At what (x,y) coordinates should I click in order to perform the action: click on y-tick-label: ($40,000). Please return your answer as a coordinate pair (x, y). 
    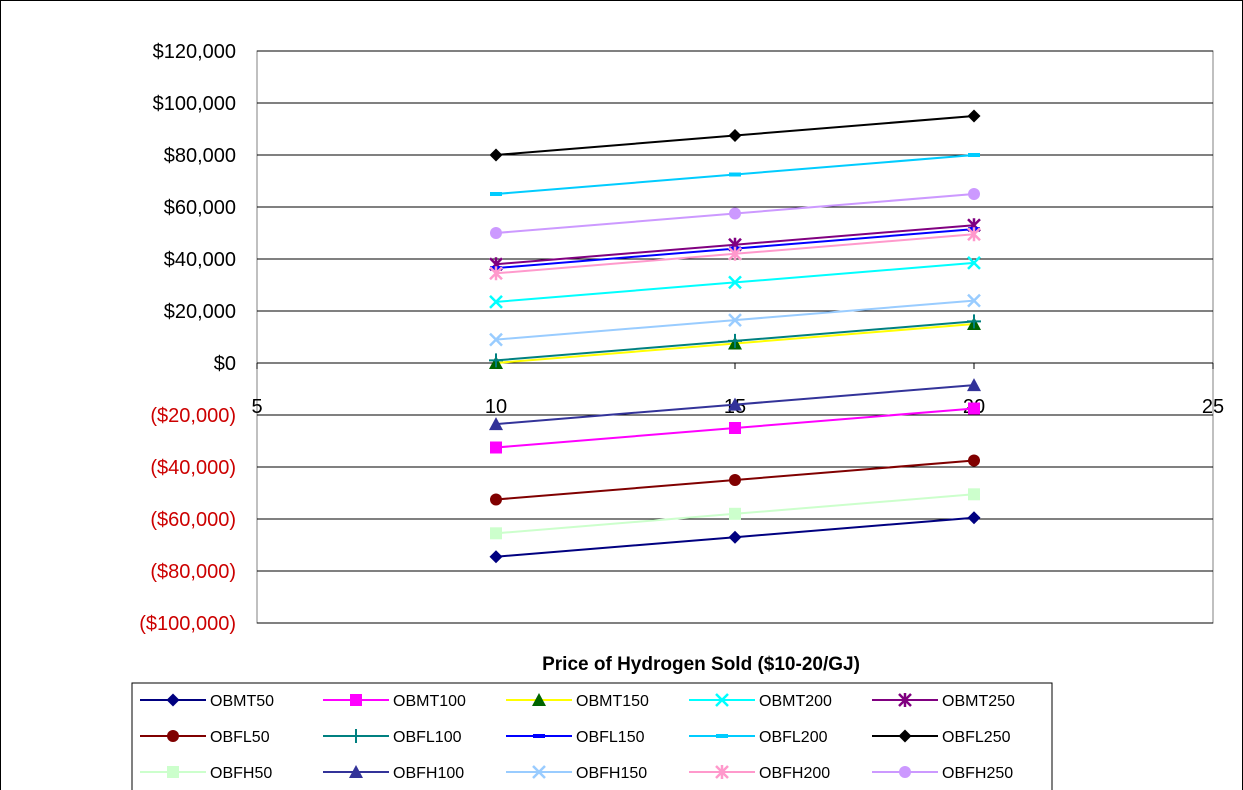
    Looking at the image, I should click on (193, 468).